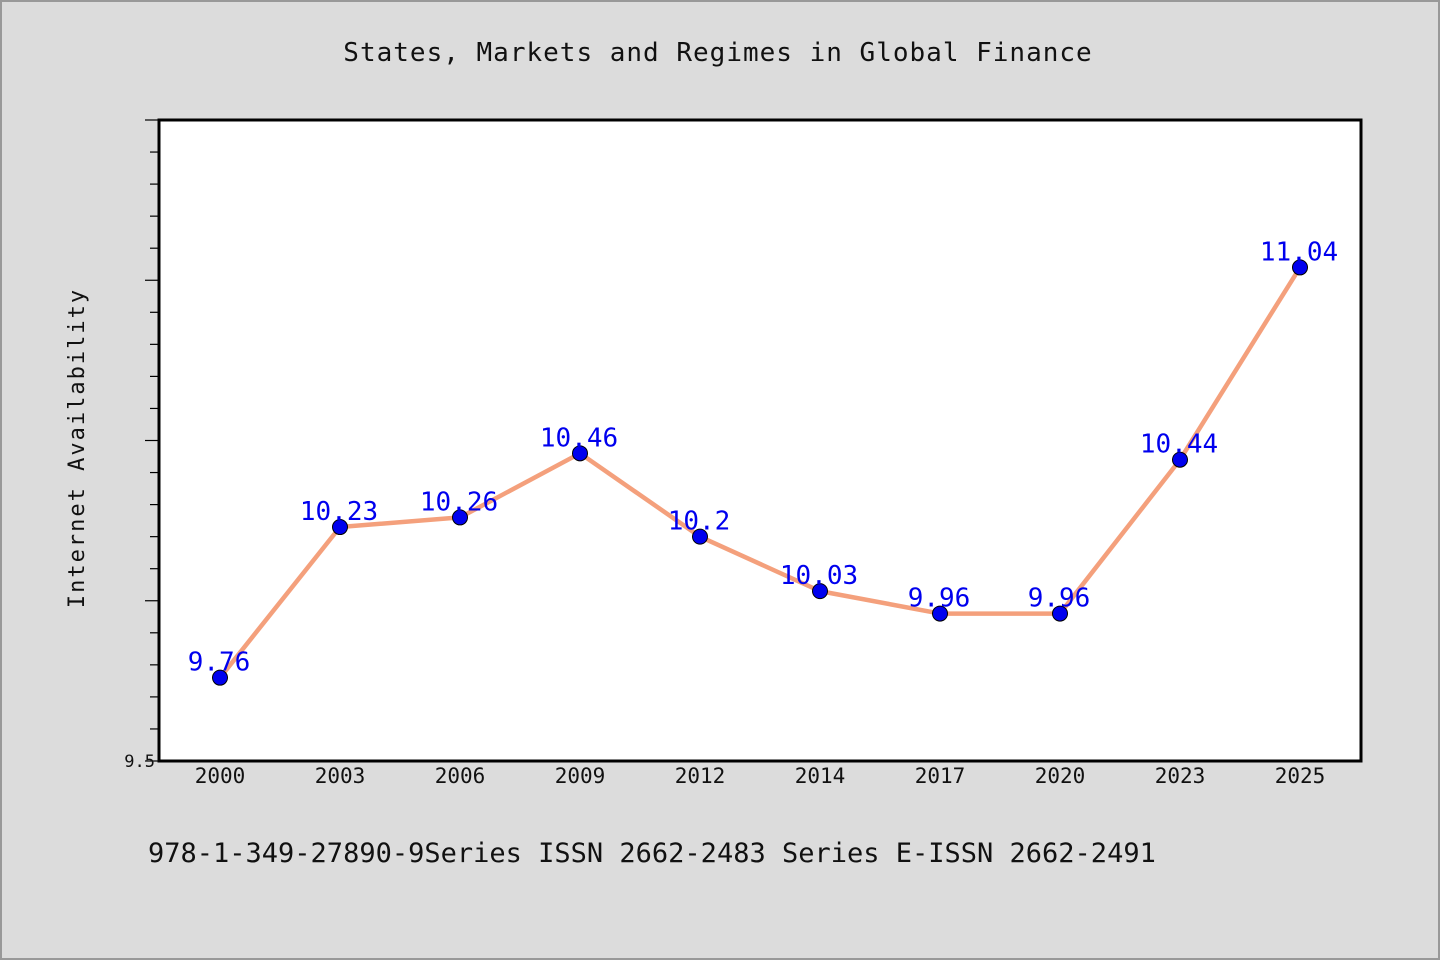 The width and height of the screenshot is (1440, 960). What do you see at coordinates (1299, 252) in the screenshot?
I see `data-label: 11.04` at bounding box center [1299, 252].